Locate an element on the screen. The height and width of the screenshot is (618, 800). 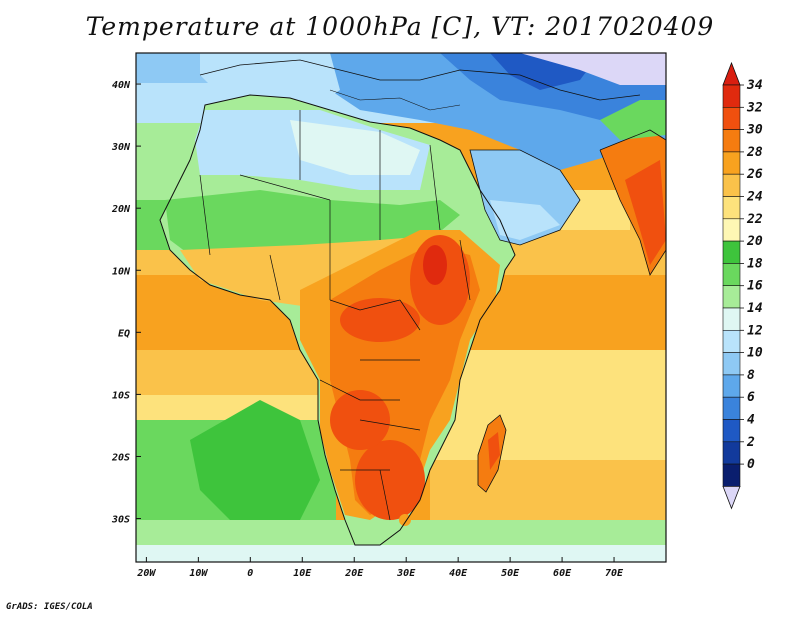
x-tick-label: 50E is located at coordinates (510, 573).